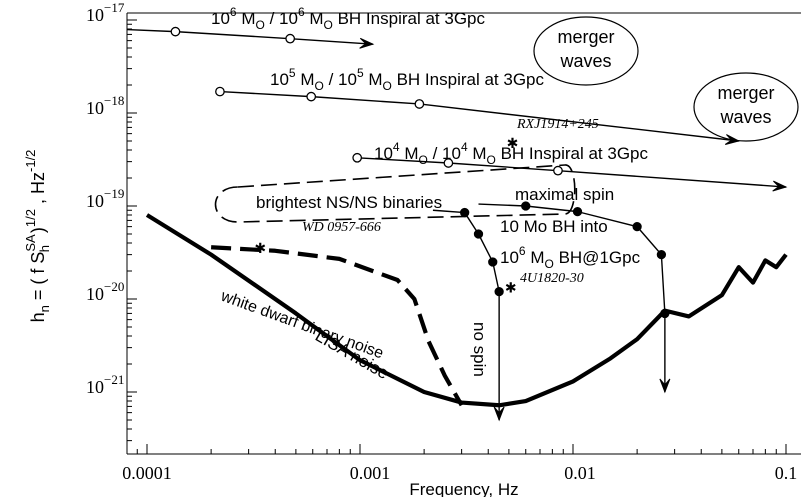 Image resolution: width=801 pixels, height=497 pixels. What do you see at coordinates (499, 414) in the screenshot?
I see `arrowhead-no-spin` at bounding box center [499, 414].